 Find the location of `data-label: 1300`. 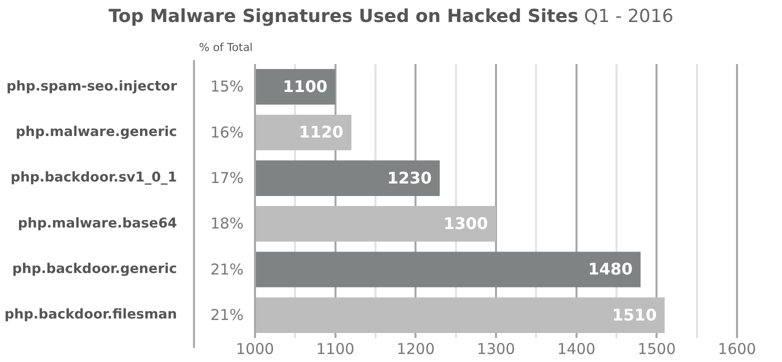

data-label: 1300 is located at coordinates (465, 223).